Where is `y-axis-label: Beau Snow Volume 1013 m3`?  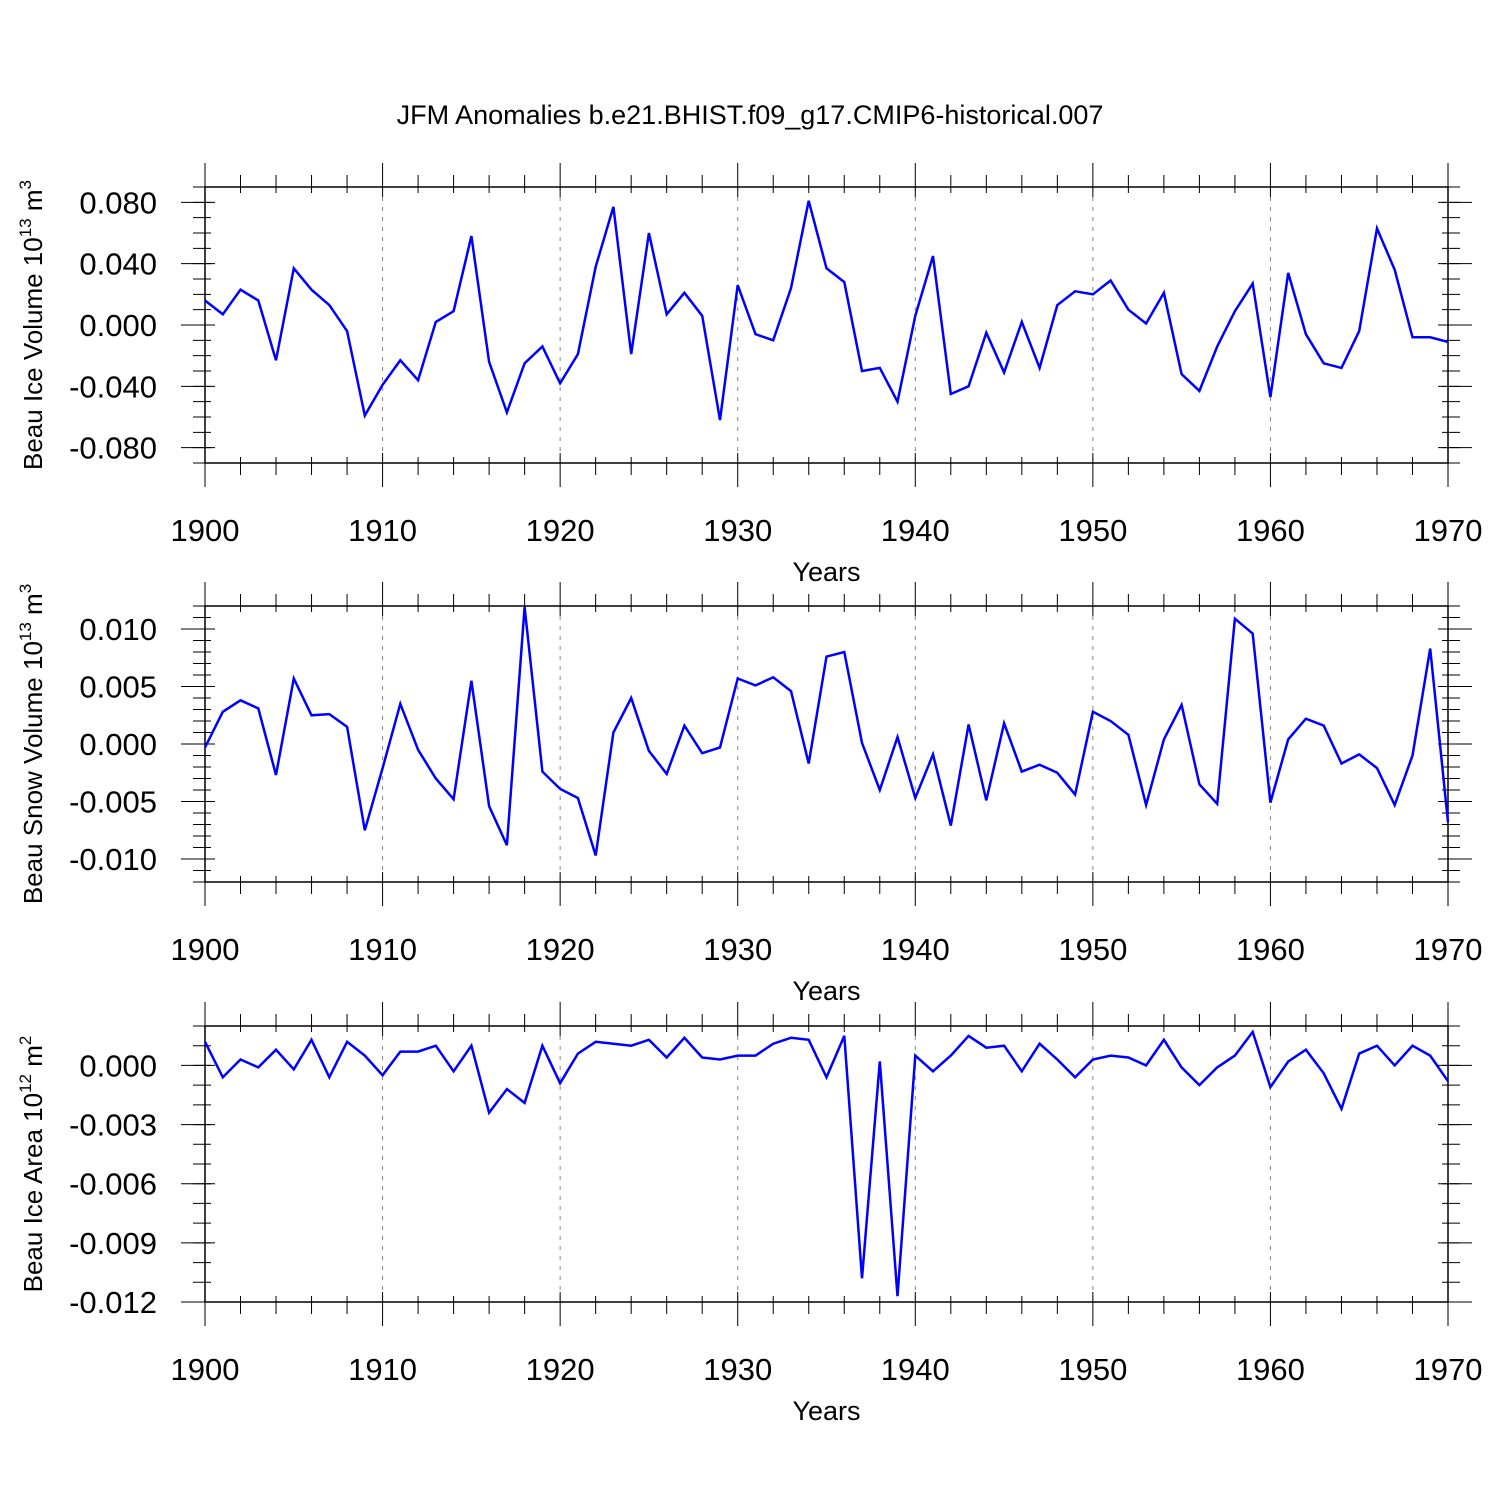 y-axis-label: Beau Snow Volume 1013 m3 is located at coordinates (32, 744).